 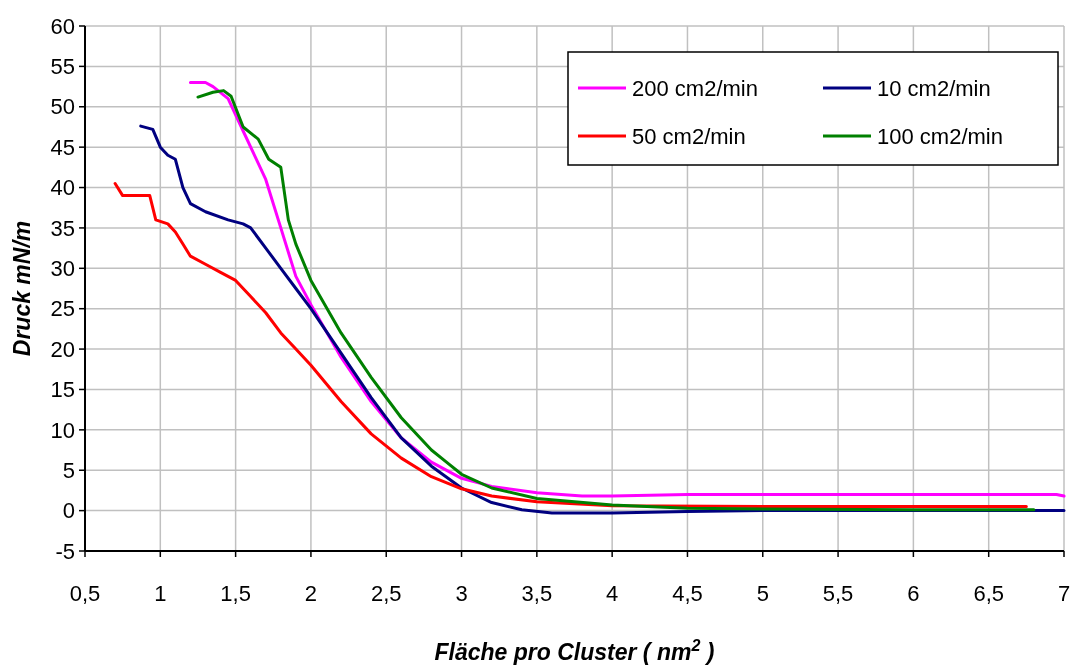 What do you see at coordinates (687, 593) in the screenshot?
I see `x-tick-label: 4,5` at bounding box center [687, 593].